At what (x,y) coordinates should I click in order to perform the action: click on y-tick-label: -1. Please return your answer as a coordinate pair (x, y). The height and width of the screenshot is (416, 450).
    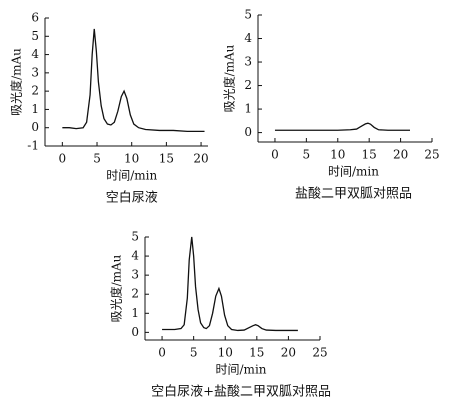
    Looking at the image, I should click on (33, 146).